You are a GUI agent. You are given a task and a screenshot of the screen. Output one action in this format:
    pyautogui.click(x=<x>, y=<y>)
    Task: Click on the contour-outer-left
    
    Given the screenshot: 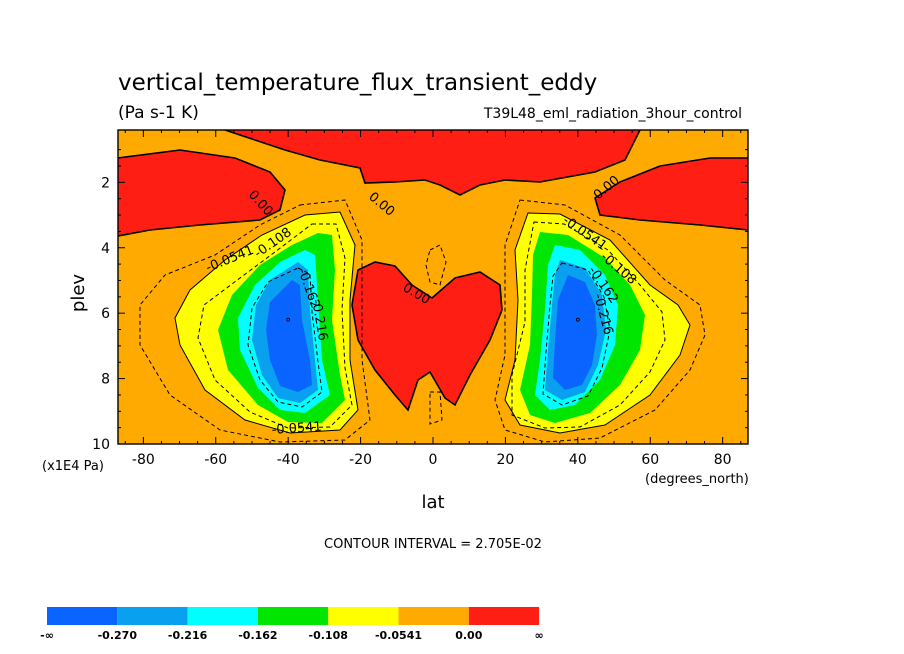 What is the action you would take?
    pyautogui.click(x=255, y=321)
    